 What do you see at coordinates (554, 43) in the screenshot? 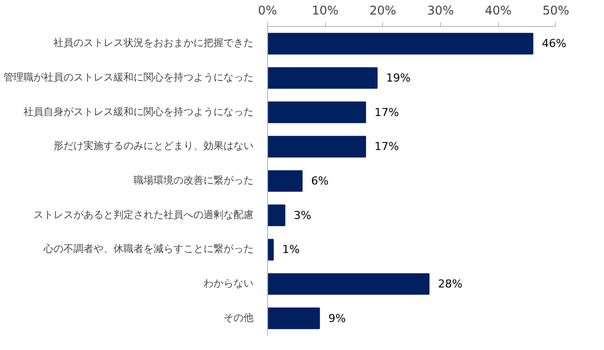
I see `data-label: 46%` at bounding box center [554, 43].